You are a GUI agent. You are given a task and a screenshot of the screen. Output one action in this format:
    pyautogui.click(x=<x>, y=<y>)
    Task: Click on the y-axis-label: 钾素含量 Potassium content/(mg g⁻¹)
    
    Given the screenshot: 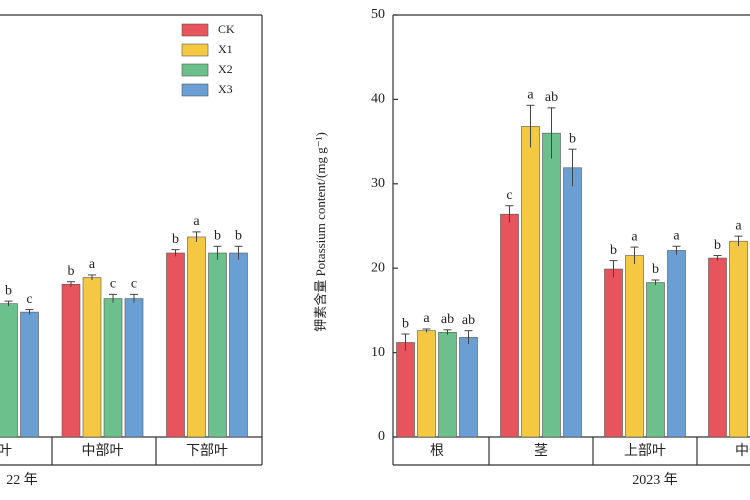 What is the action you would take?
    pyautogui.click(x=320, y=232)
    